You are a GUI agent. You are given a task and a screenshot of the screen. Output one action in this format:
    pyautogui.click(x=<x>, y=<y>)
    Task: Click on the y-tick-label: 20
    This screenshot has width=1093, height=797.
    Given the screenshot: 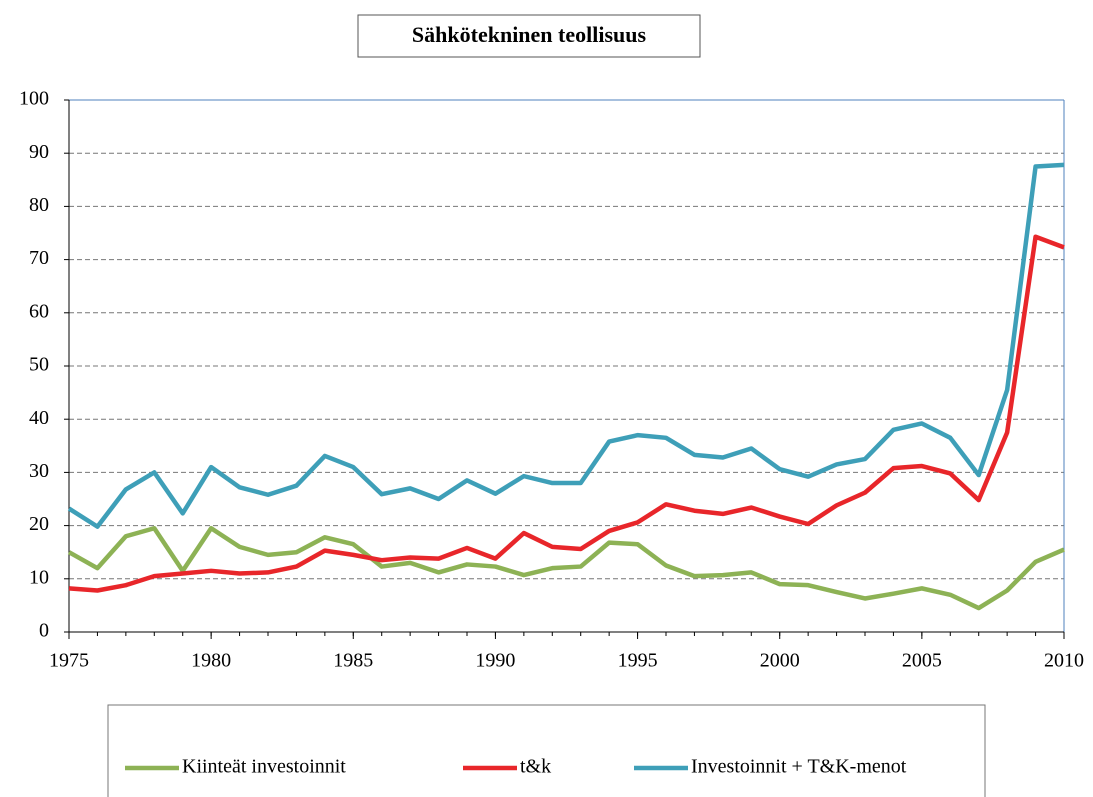 What is the action you would take?
    pyautogui.click(x=39, y=524)
    